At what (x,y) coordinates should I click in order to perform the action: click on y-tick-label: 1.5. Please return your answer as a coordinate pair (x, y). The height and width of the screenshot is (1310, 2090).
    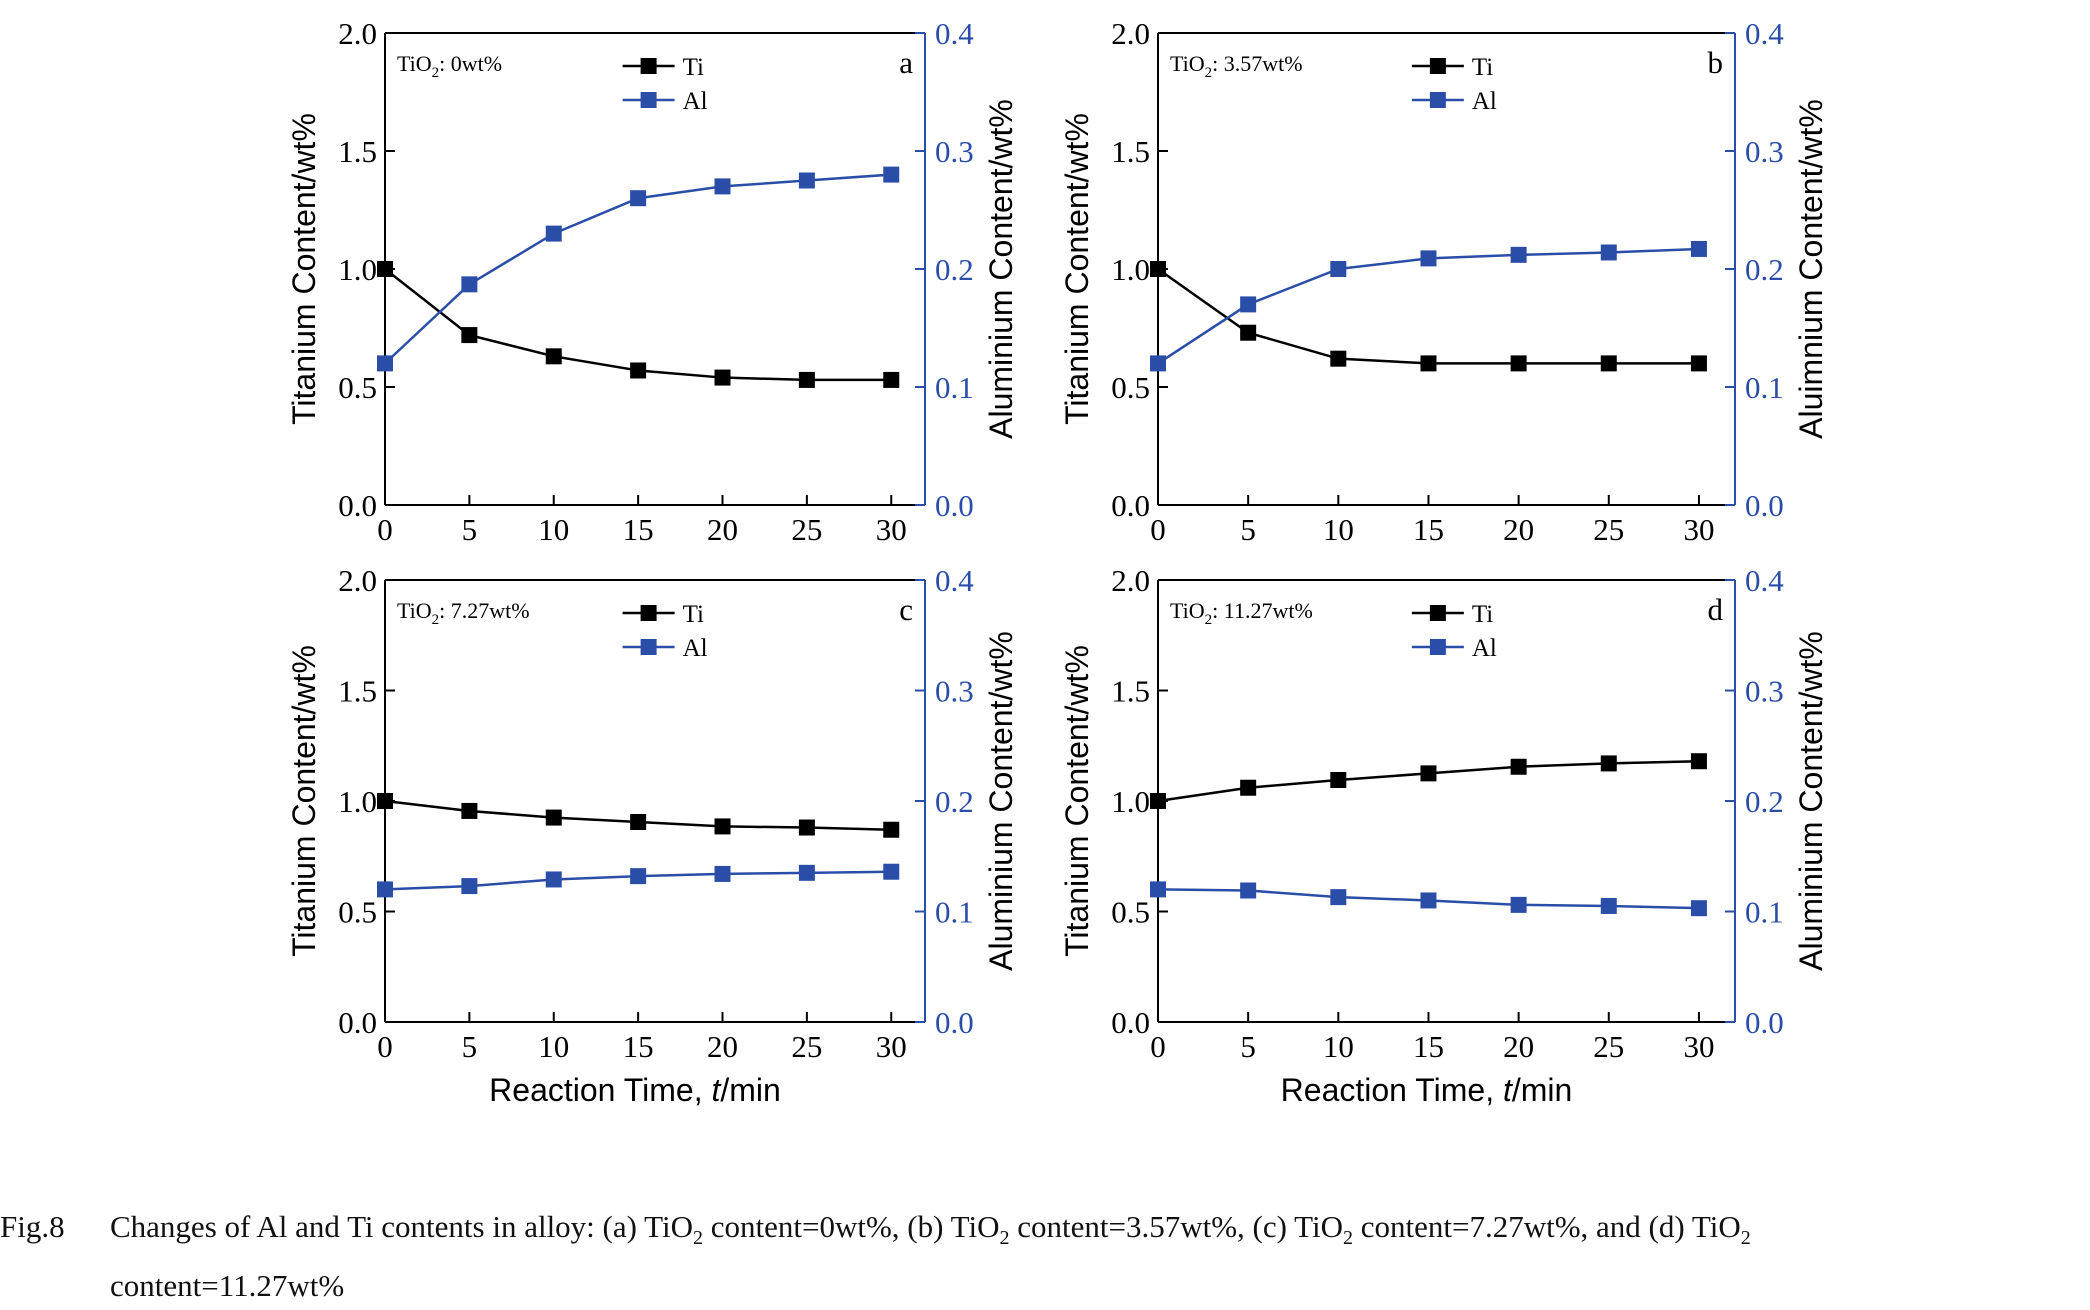
    Looking at the image, I should click on (357, 691).